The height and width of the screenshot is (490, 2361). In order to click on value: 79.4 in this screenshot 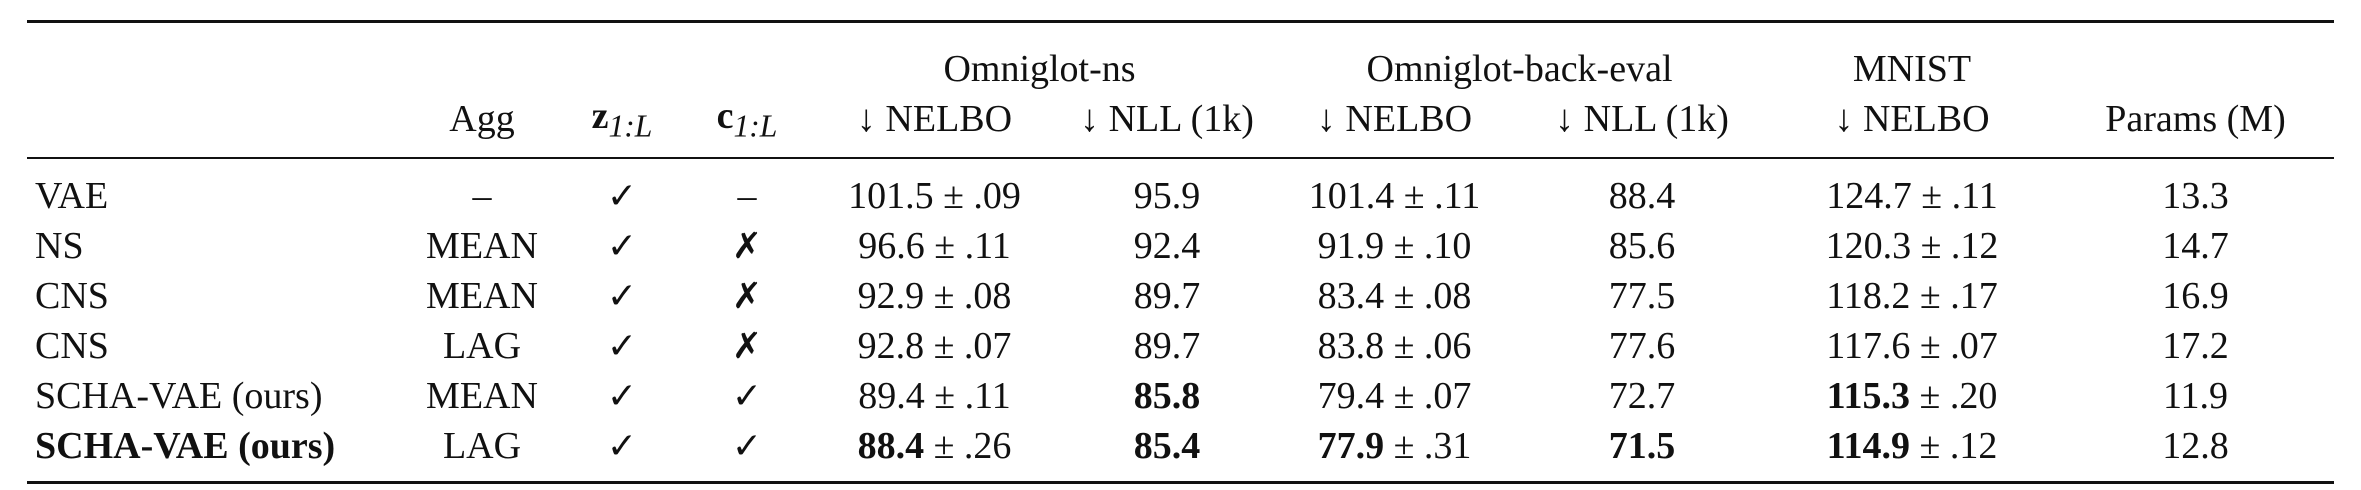, I will do `click(1351, 396)`.